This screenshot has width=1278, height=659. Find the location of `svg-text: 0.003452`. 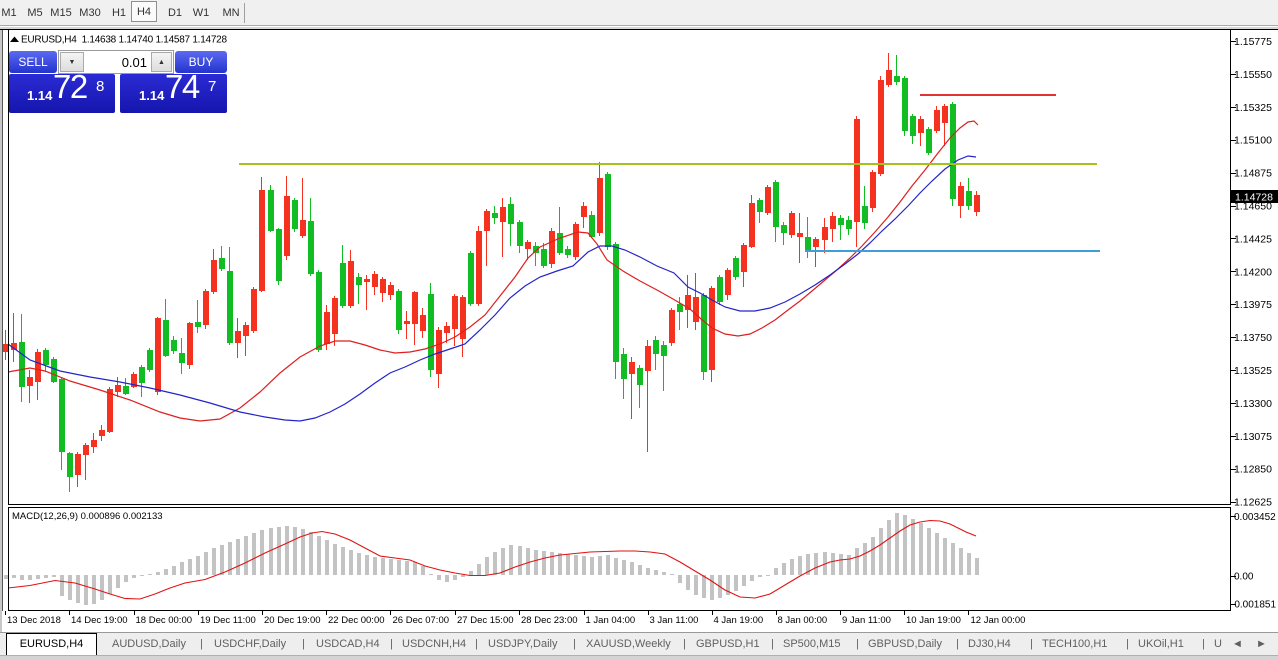

svg-text: 0.003452 is located at coordinates (1255, 517).